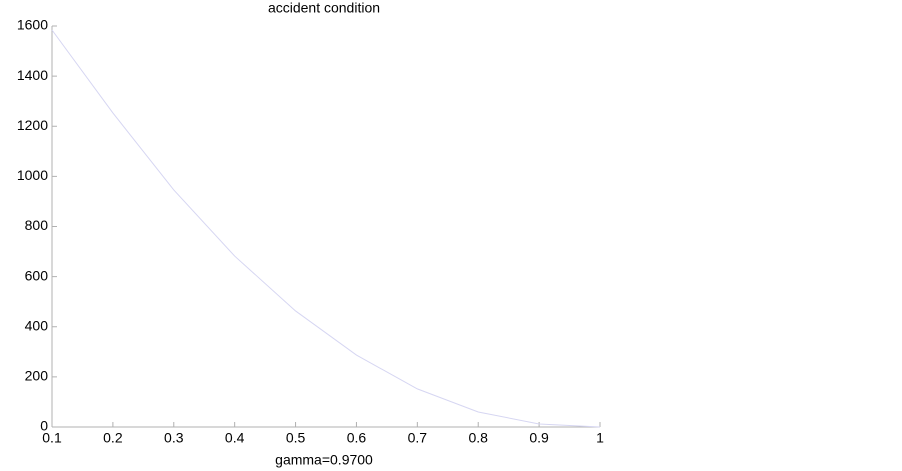 The height and width of the screenshot is (471, 902). Describe the element at coordinates (357, 438) in the screenshot. I see `x-tick-label: 0.6` at that location.